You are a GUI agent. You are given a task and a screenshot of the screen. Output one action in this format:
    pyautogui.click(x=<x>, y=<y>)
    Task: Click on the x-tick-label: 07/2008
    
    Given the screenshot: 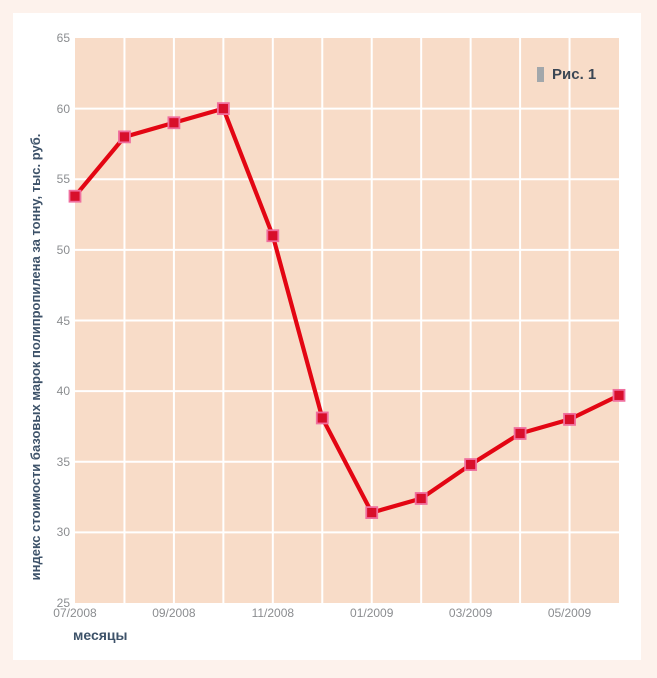 What is the action you would take?
    pyautogui.click(x=75, y=613)
    